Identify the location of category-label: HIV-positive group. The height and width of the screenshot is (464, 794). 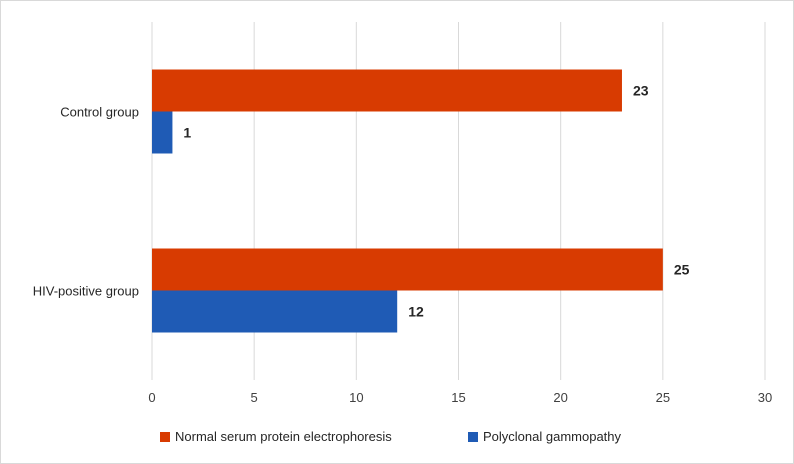
(86, 291).